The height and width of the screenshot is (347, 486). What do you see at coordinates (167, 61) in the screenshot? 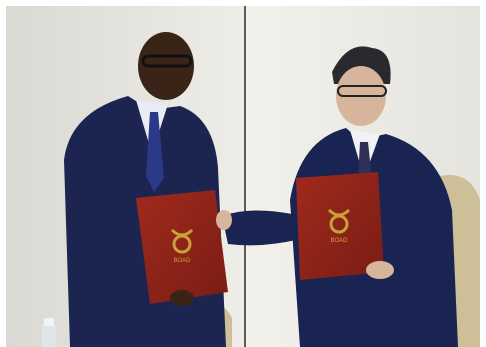
I see `left-man-glasses` at bounding box center [167, 61].